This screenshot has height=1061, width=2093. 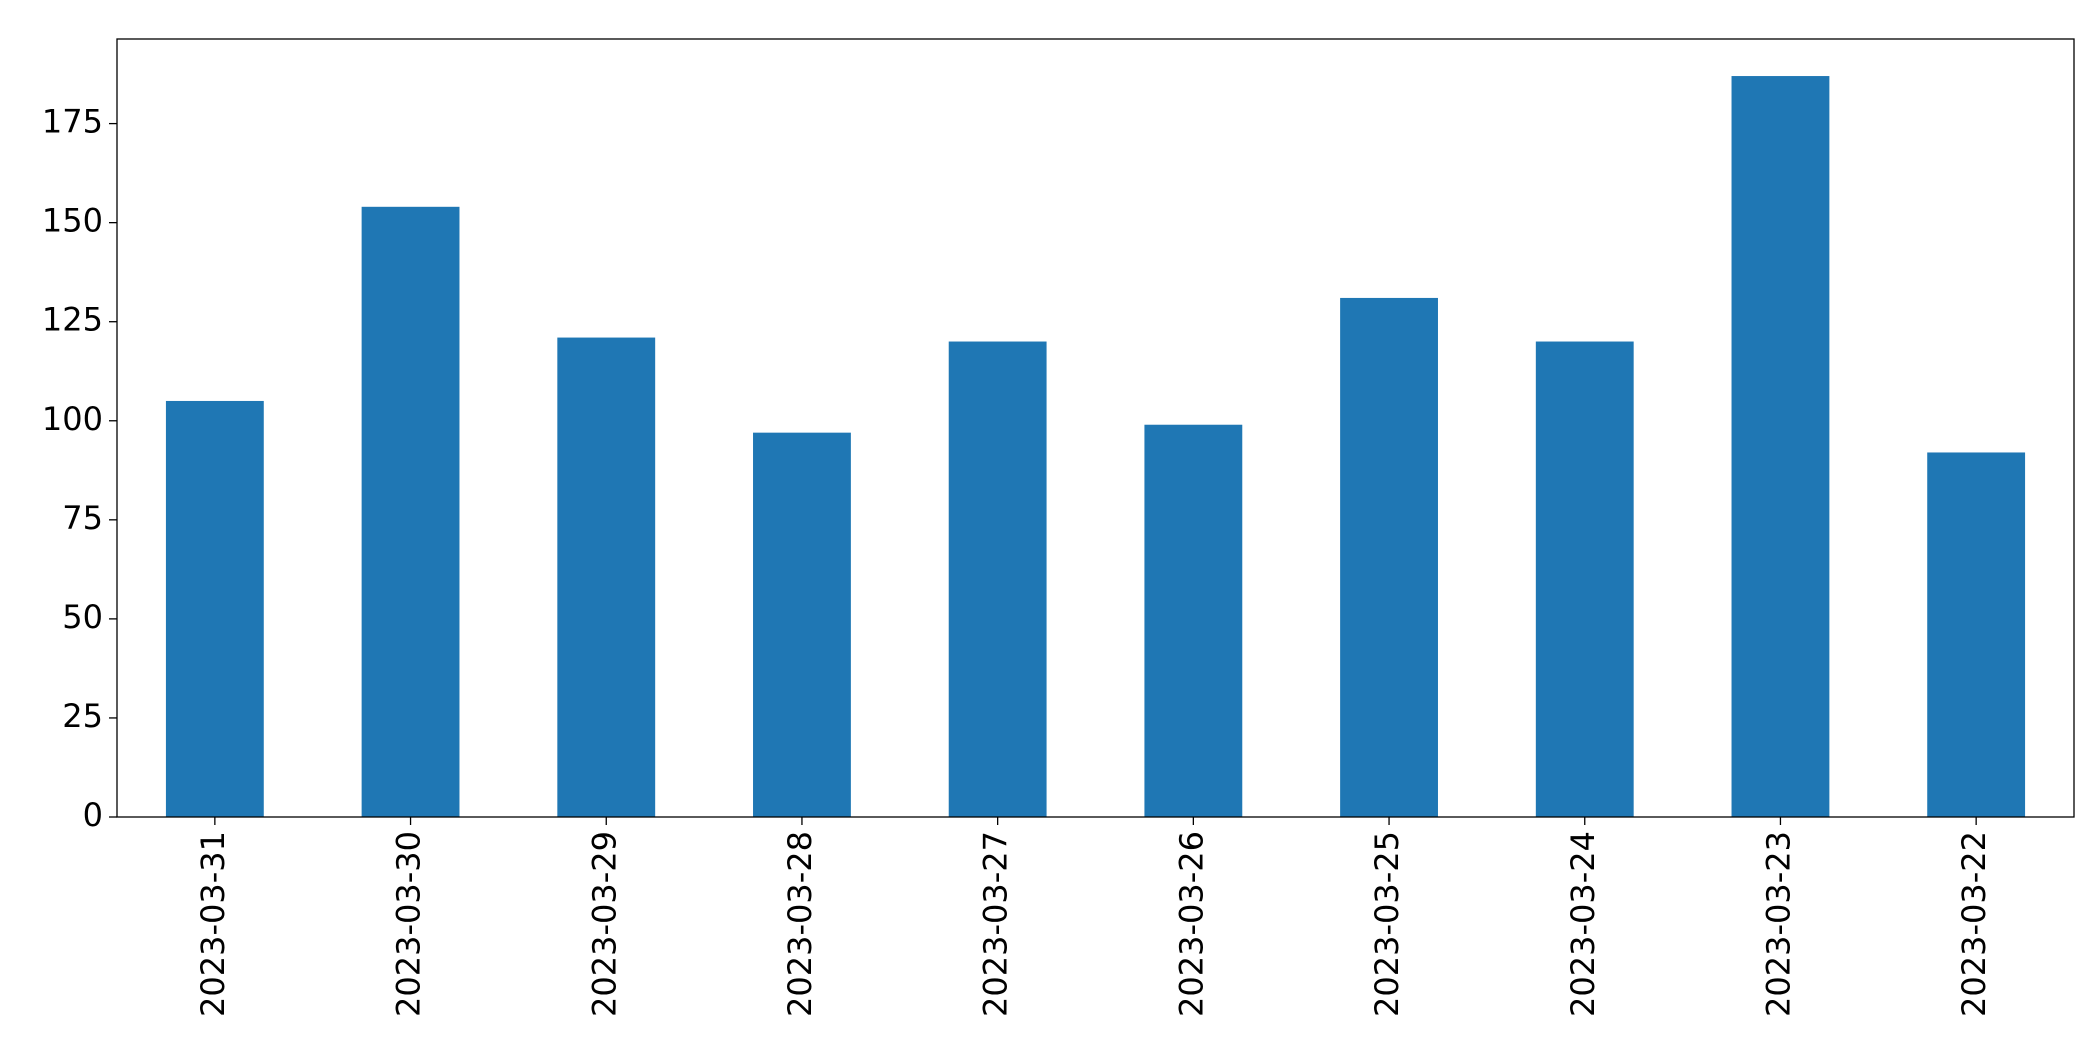 I want to click on x-tick-label: 2023-03-22, so click(x=1974, y=924).